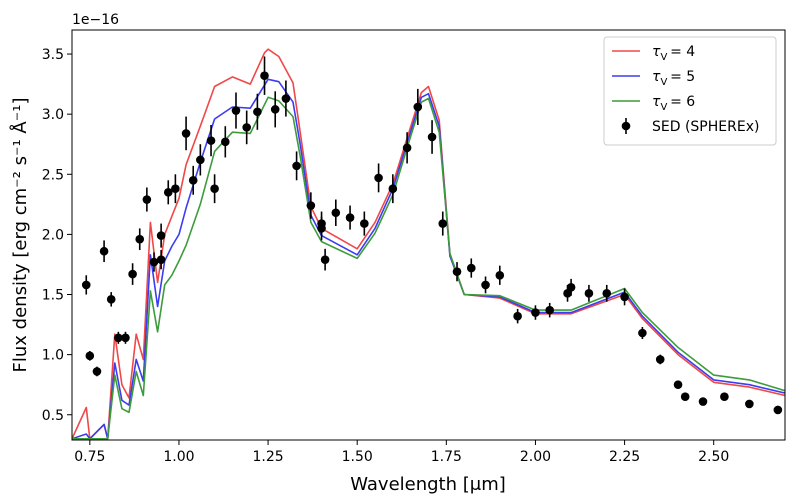 The image size is (800, 500). I want to click on x-tick-label-3: 1.50, so click(357, 457).